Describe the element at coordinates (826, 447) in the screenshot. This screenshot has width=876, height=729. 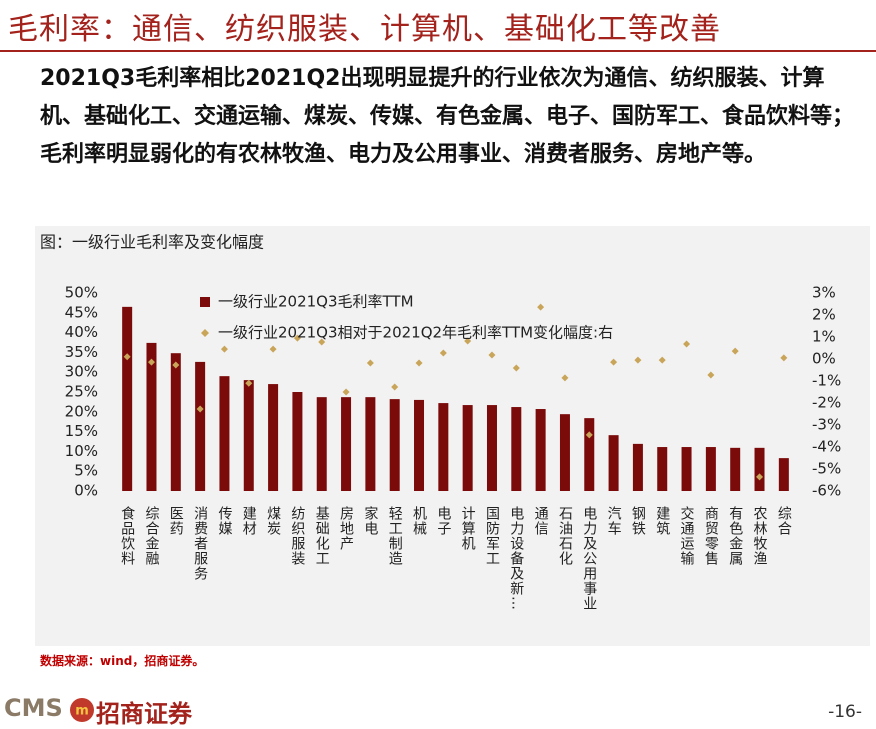
I see `y2-tick-label: -4%` at that location.